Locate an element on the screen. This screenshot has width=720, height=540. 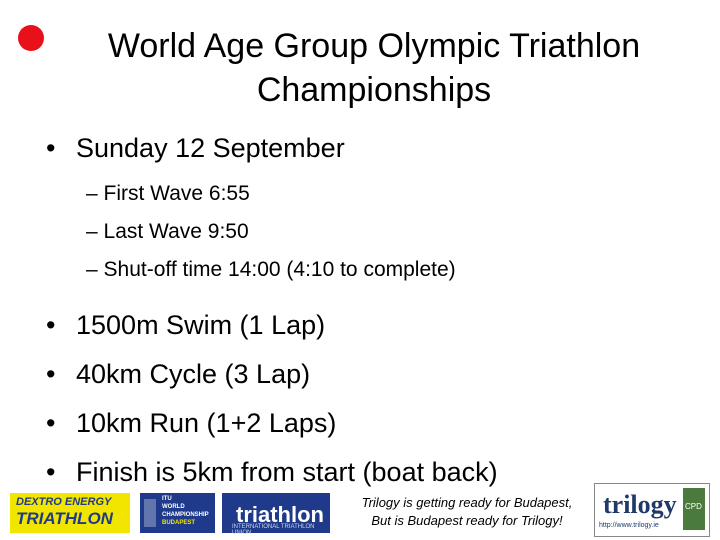
dextro-logo-line2: TRIATHLON is located at coordinates (64, 518).